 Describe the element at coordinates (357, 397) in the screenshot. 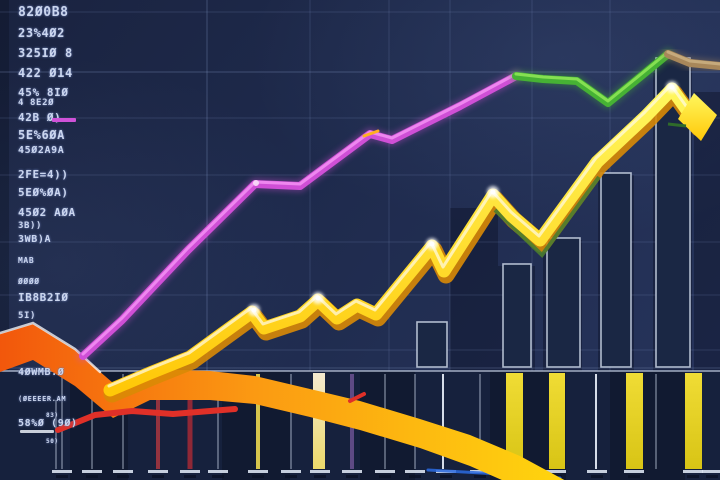

I see `red-dash` at that location.